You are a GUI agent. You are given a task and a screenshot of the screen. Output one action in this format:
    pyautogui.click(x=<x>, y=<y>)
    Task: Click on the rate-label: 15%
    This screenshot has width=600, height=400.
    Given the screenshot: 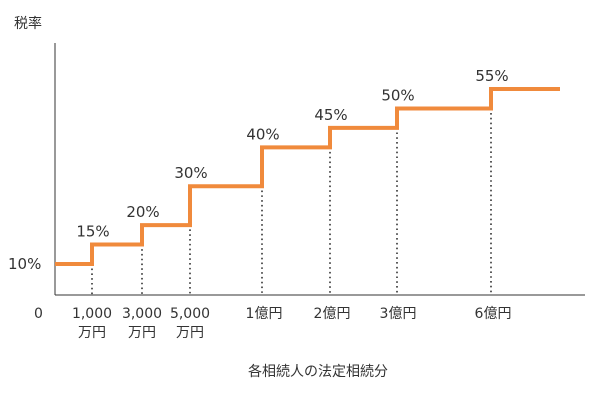 What is the action you would take?
    pyautogui.click(x=92, y=232)
    